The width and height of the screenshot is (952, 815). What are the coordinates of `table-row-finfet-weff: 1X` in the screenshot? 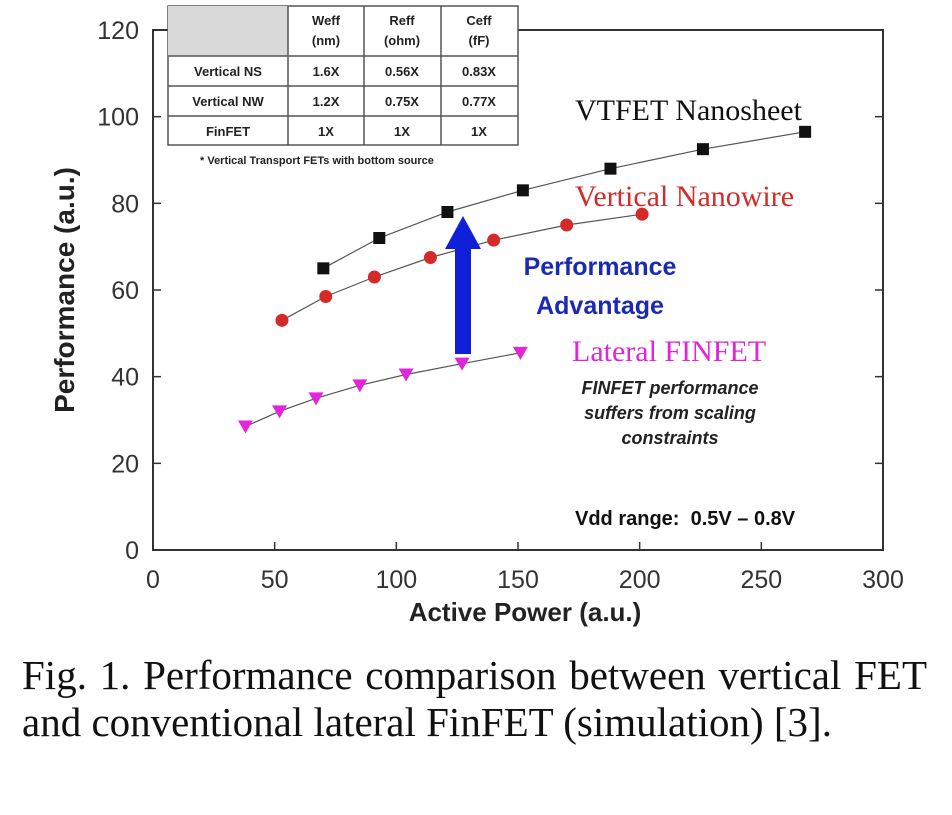 It's located at (326, 131).